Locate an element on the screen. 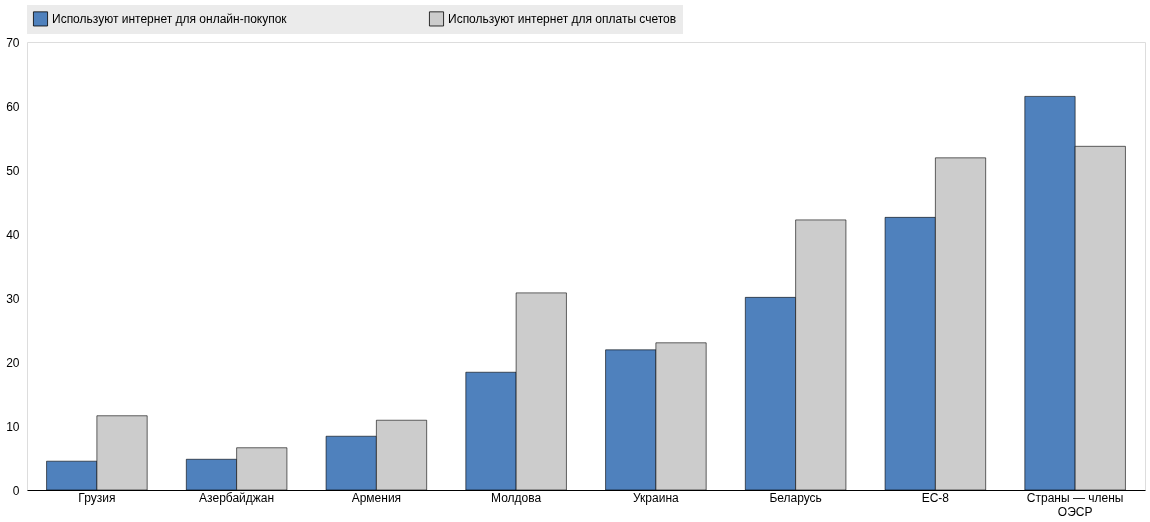 The width and height of the screenshot is (1150, 522). y-tick-label: 10 is located at coordinates (13, 426).